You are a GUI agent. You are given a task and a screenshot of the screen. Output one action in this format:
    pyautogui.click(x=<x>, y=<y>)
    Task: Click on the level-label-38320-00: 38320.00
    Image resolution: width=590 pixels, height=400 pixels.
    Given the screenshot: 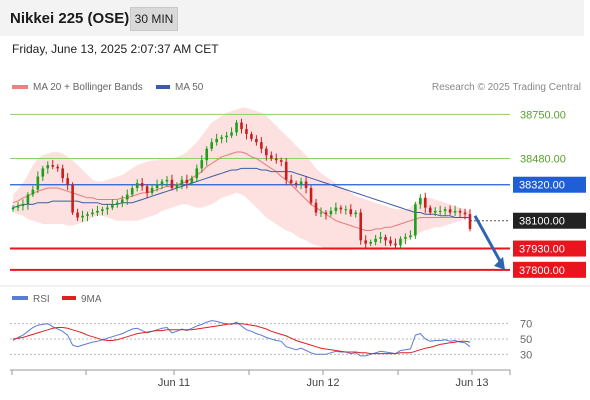 What is the action you would take?
    pyautogui.click(x=542, y=186)
    